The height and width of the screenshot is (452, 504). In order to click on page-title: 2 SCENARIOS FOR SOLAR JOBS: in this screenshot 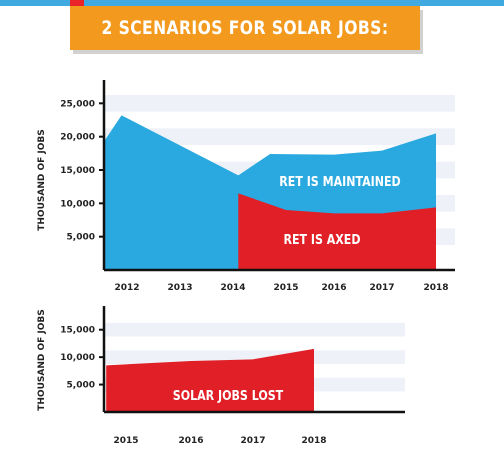, I will do `click(245, 28)`.